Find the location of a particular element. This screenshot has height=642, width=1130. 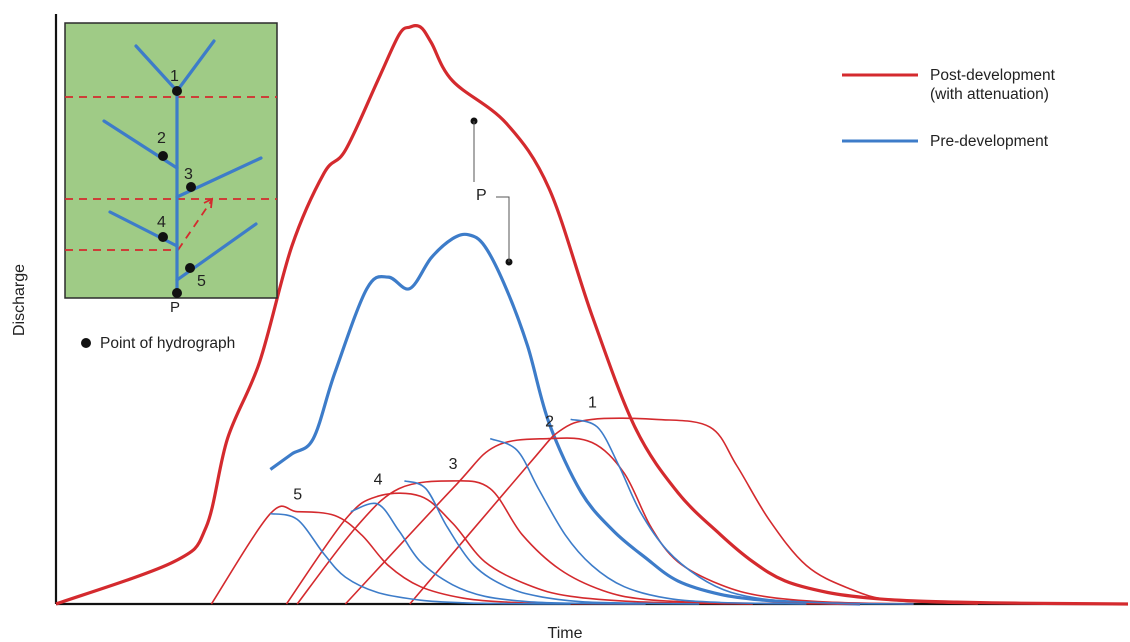

series-subcatchment-2-post is located at coordinates (629, 521).